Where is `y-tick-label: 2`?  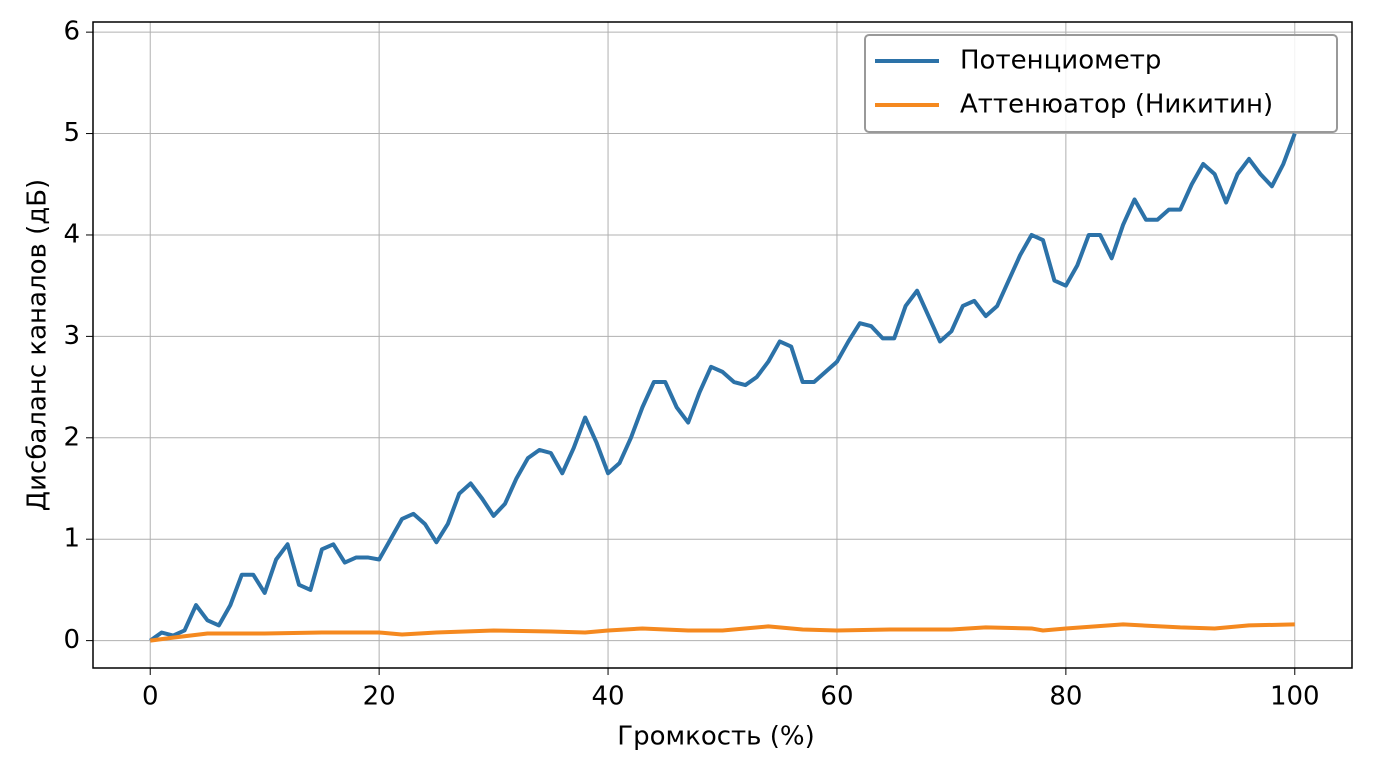 y-tick-label: 2 is located at coordinates (71, 437).